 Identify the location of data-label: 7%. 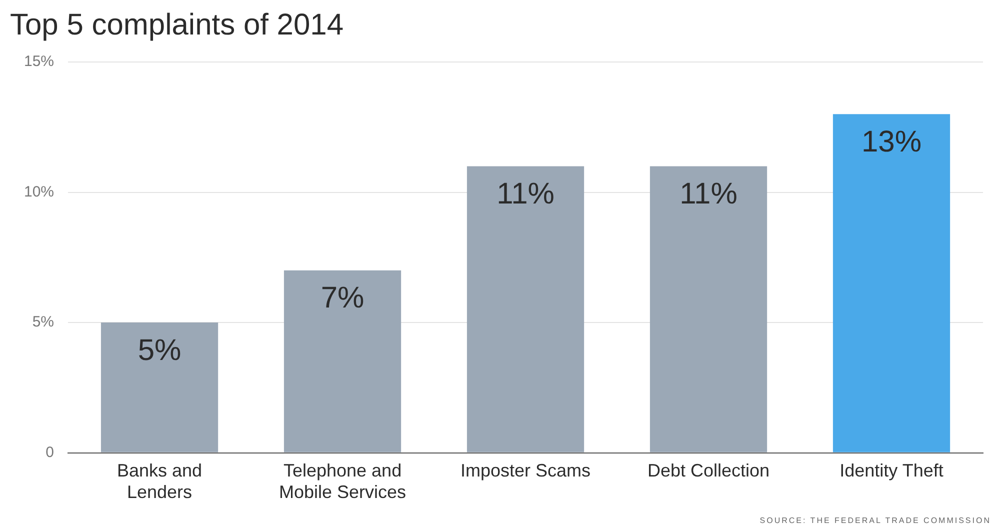
(342, 298).